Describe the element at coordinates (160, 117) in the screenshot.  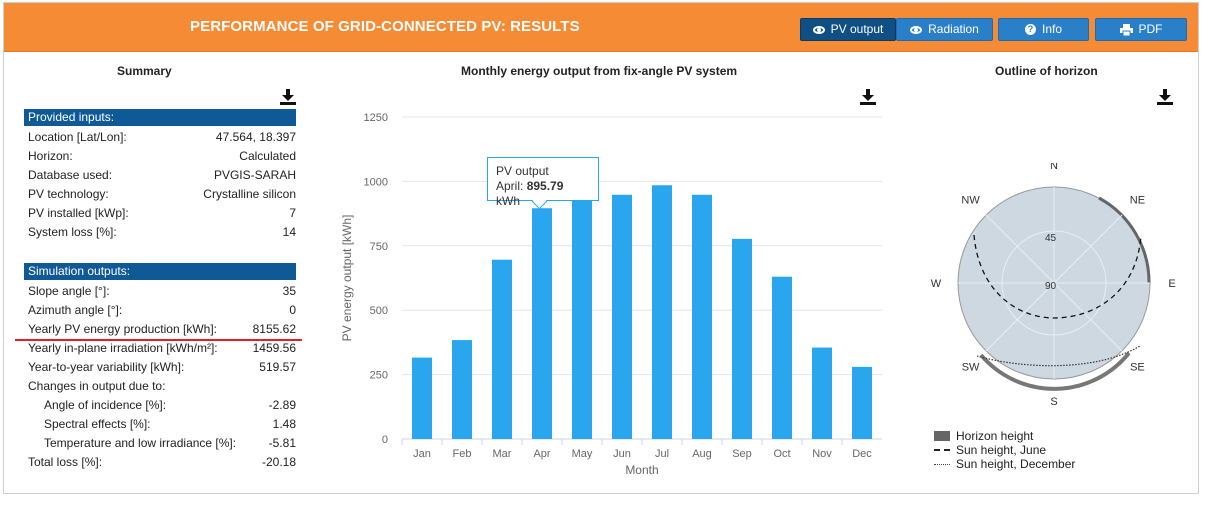
I see `provided-inputs-header: Provided inputs:` at that location.